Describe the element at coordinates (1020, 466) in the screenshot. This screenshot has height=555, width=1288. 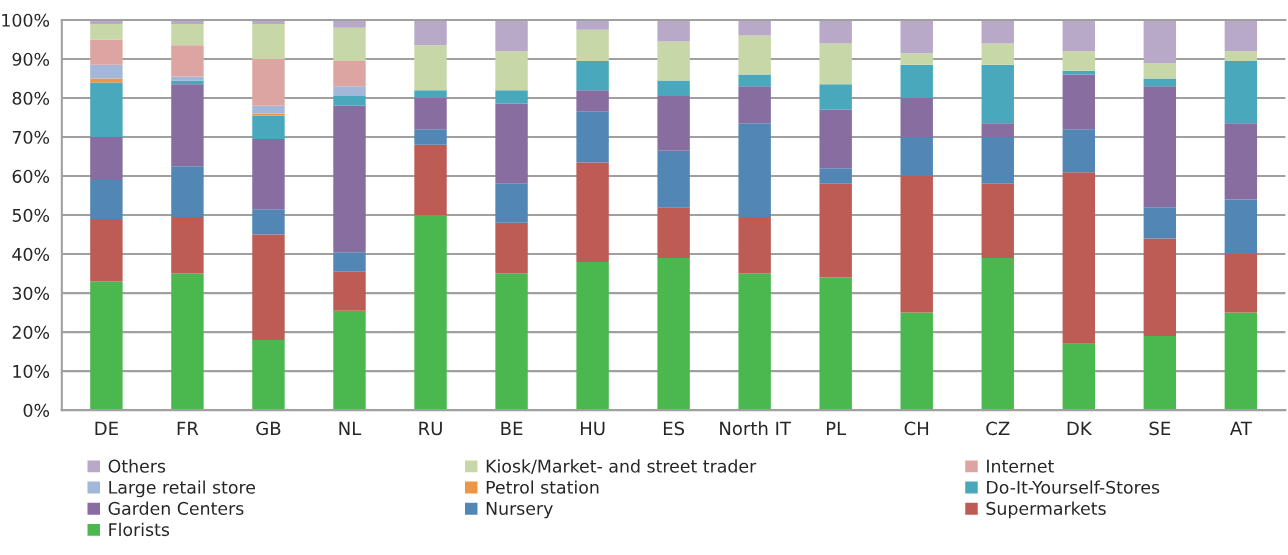
I see `legend-label: Internet` at that location.